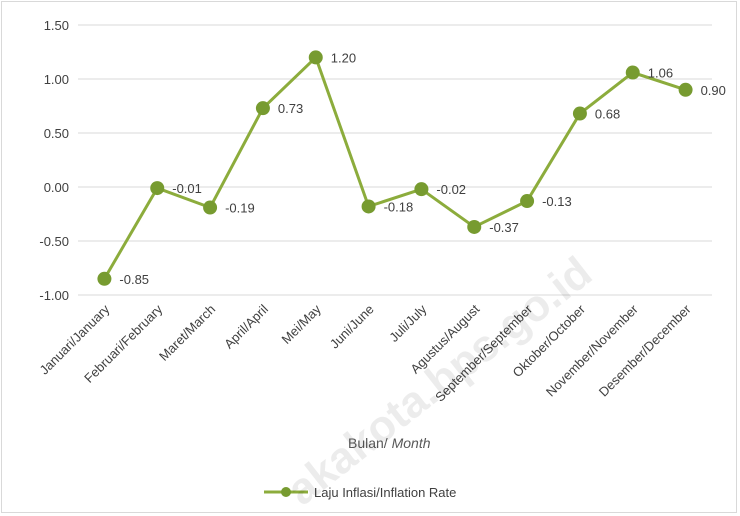  Describe the element at coordinates (187, 188) in the screenshot. I see `data-label: -0.01` at that location.